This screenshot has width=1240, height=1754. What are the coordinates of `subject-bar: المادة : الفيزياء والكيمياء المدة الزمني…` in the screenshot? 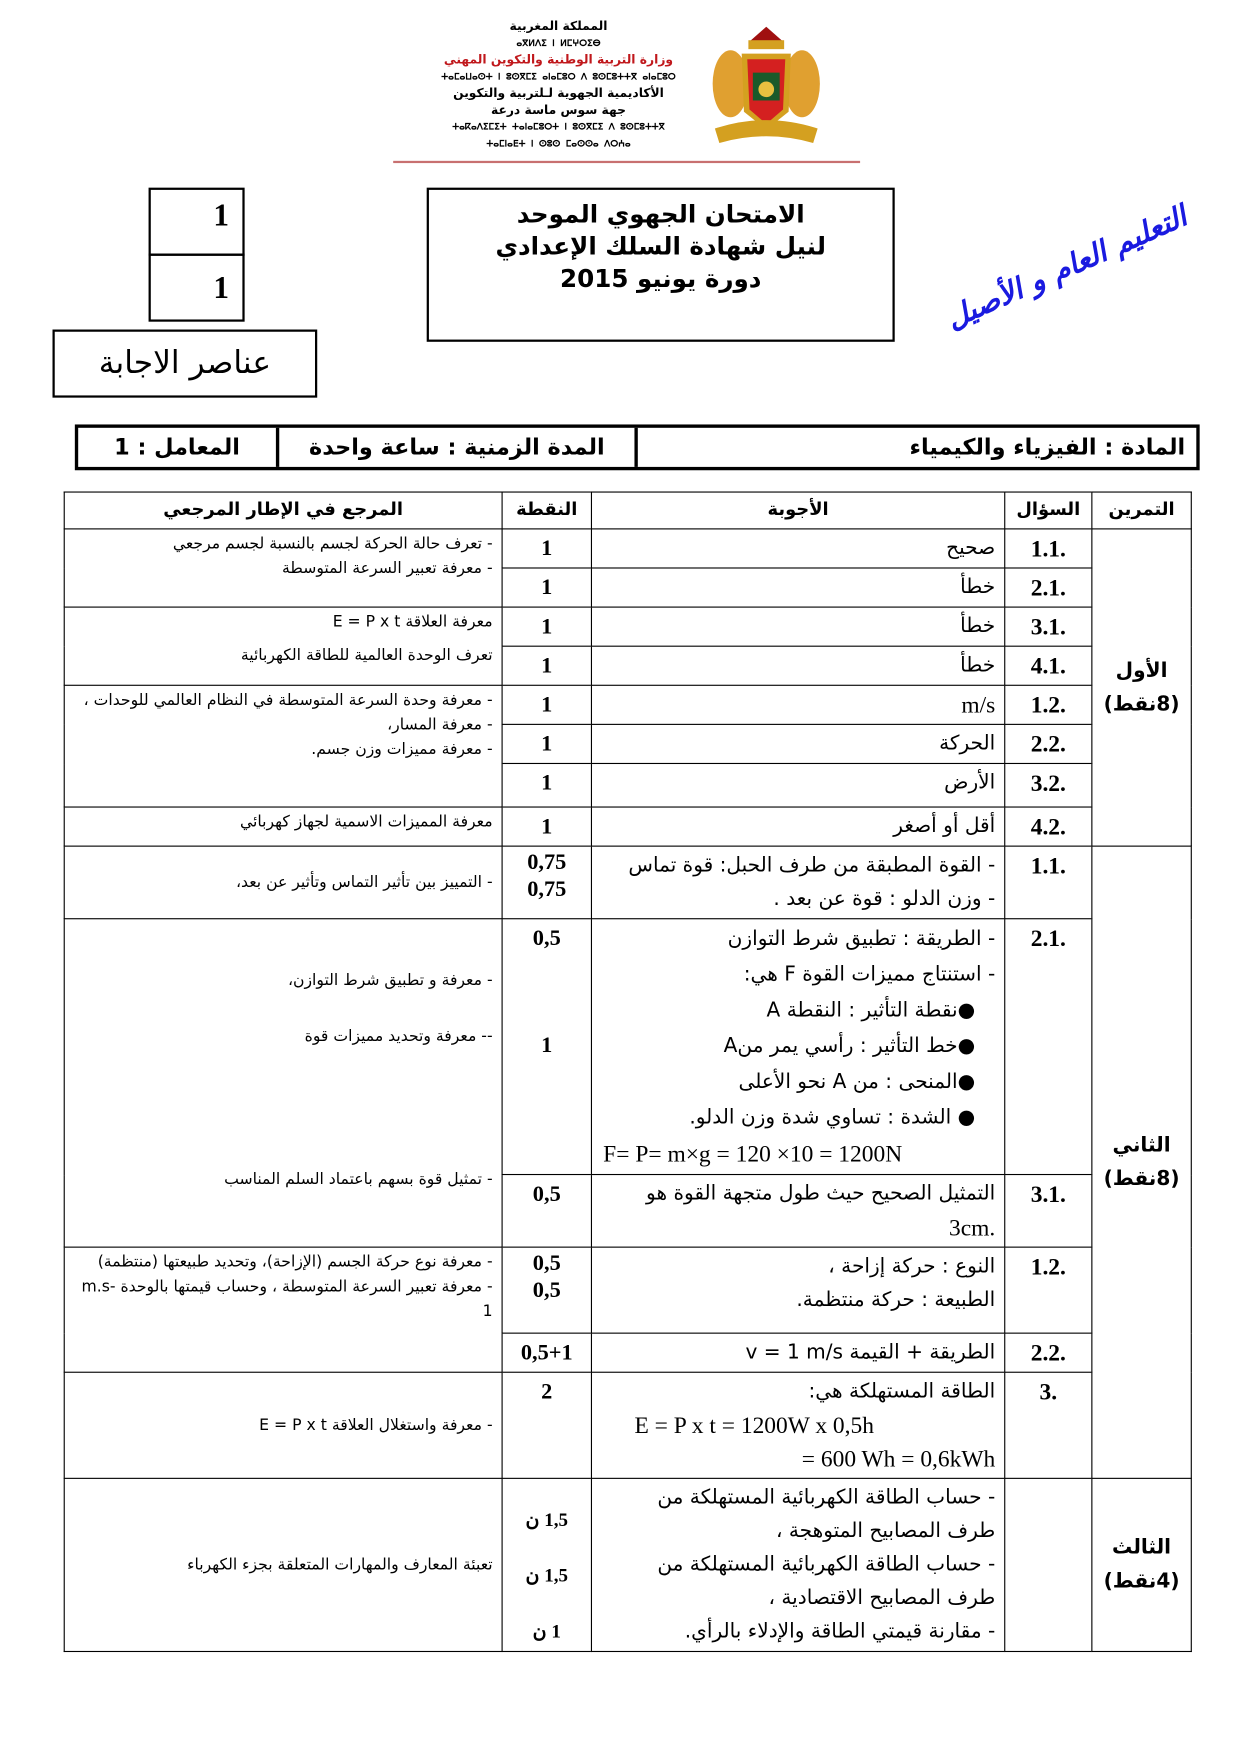 It's located at (637, 447).